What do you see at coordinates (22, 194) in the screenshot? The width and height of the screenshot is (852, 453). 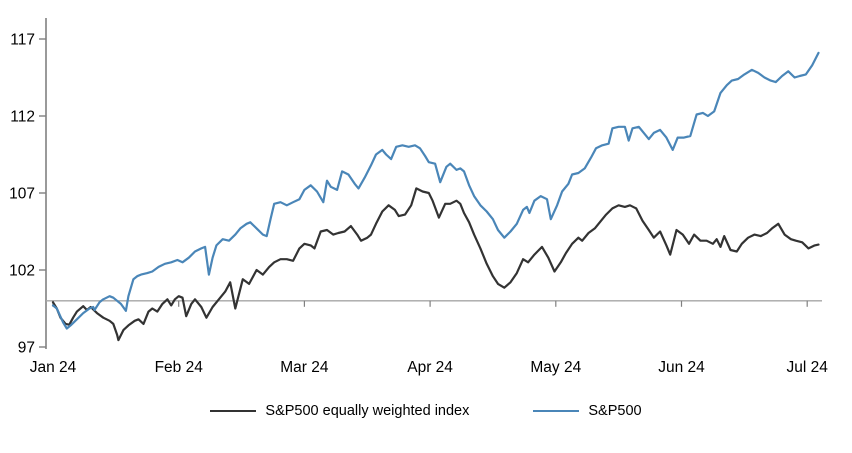 I see `y-tick-label: 107` at bounding box center [22, 194].